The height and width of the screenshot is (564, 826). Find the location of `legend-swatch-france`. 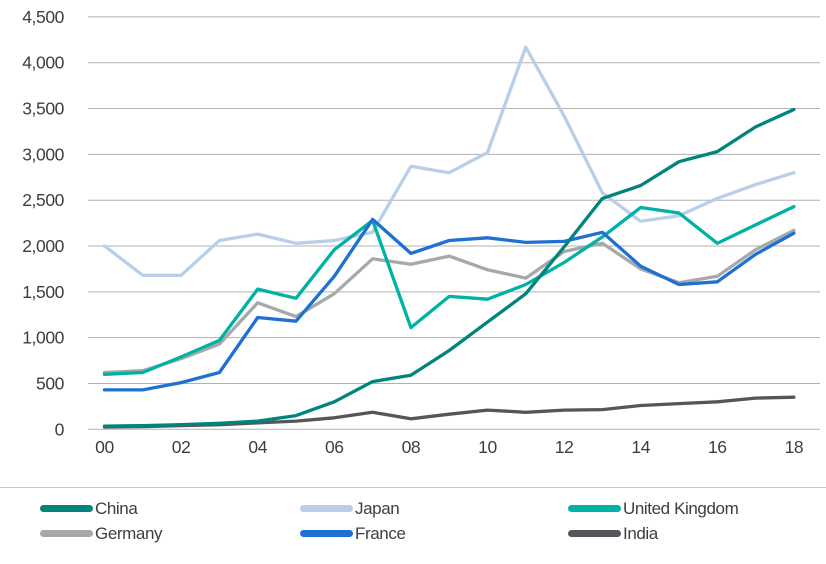

legend-swatch-france is located at coordinates (326, 533).